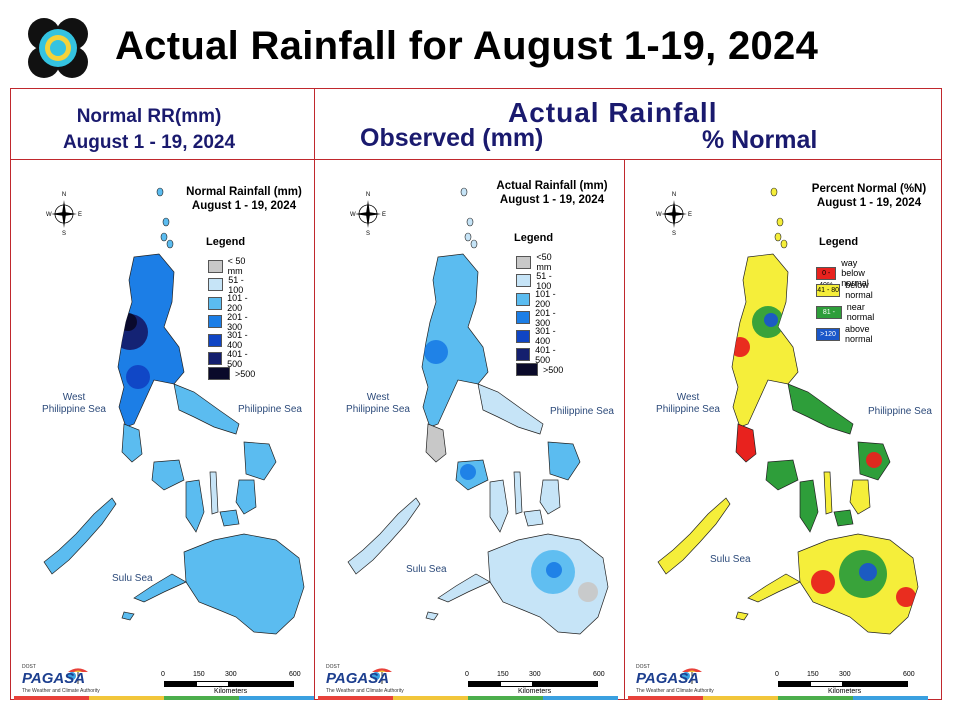 This screenshot has height=720, width=960. I want to click on legend-item: 301 - 400, so click(537, 336).